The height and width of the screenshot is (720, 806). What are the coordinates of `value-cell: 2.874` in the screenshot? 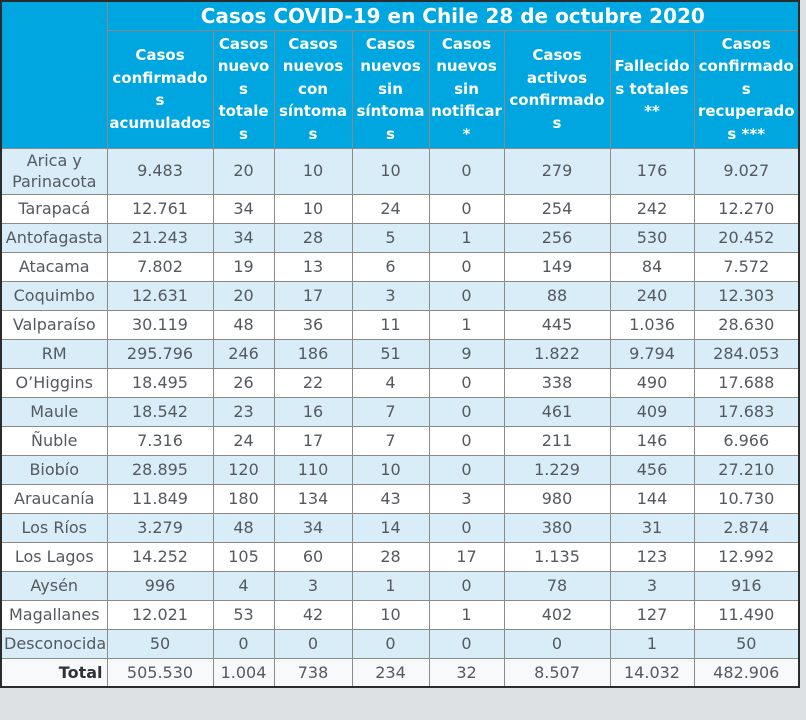 It's located at (746, 527).